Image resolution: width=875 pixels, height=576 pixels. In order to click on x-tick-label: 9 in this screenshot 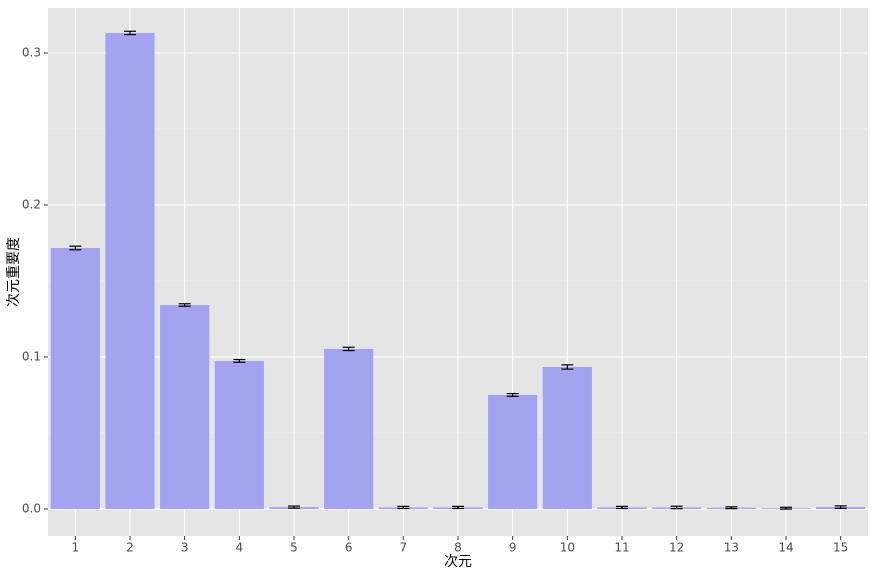, I will do `click(513, 548)`.